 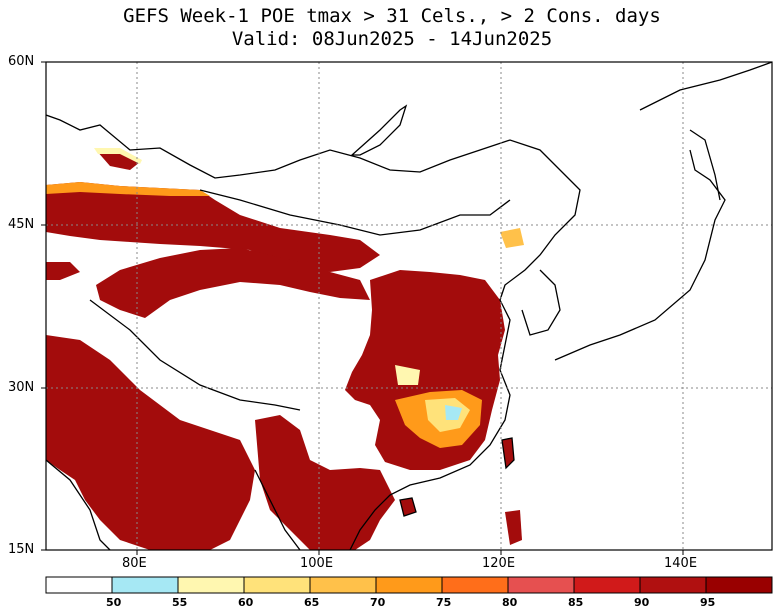 What do you see at coordinates (379, 130) in the screenshot?
I see `coastline-baikal` at bounding box center [379, 130].